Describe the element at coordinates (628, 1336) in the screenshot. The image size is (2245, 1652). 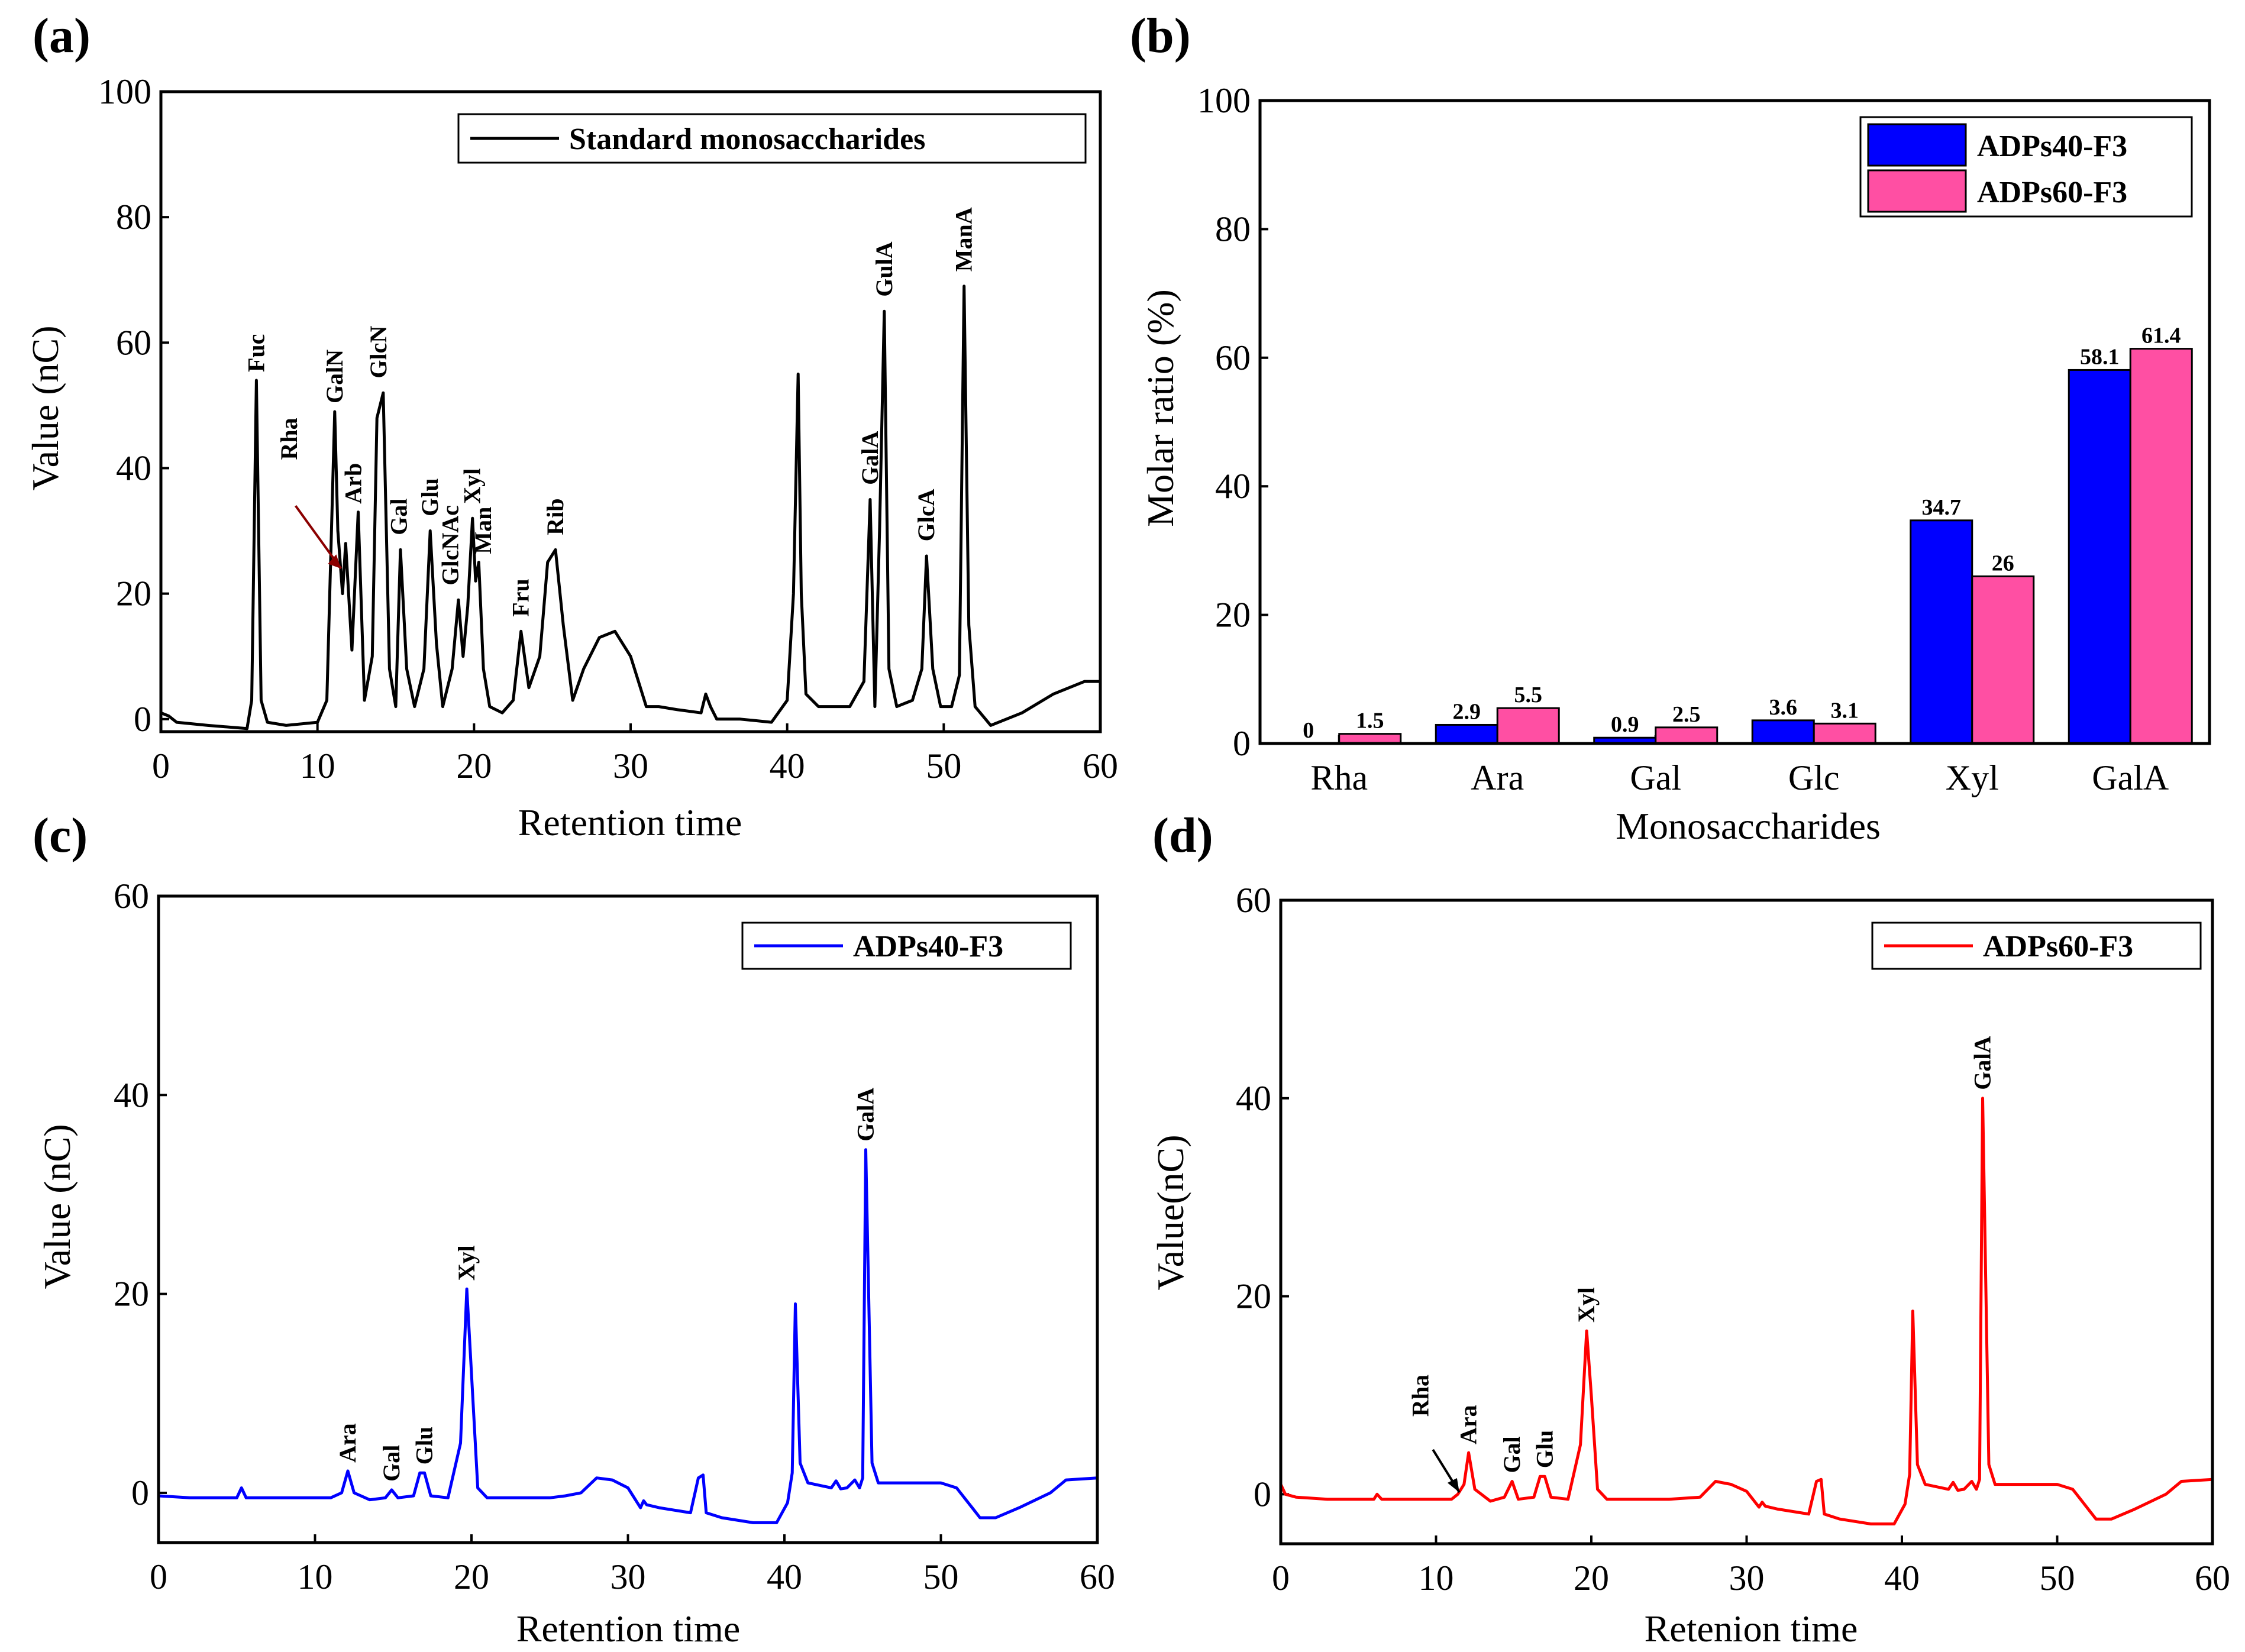
I see `panel-c-series-line` at that location.